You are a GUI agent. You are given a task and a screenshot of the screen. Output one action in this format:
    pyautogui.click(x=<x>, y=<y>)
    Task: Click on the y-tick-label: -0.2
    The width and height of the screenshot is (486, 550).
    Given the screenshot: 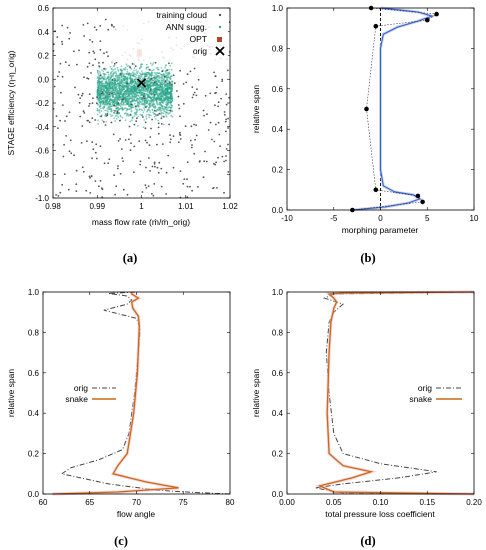 What is the action you would take?
    pyautogui.click(x=42, y=103)
    